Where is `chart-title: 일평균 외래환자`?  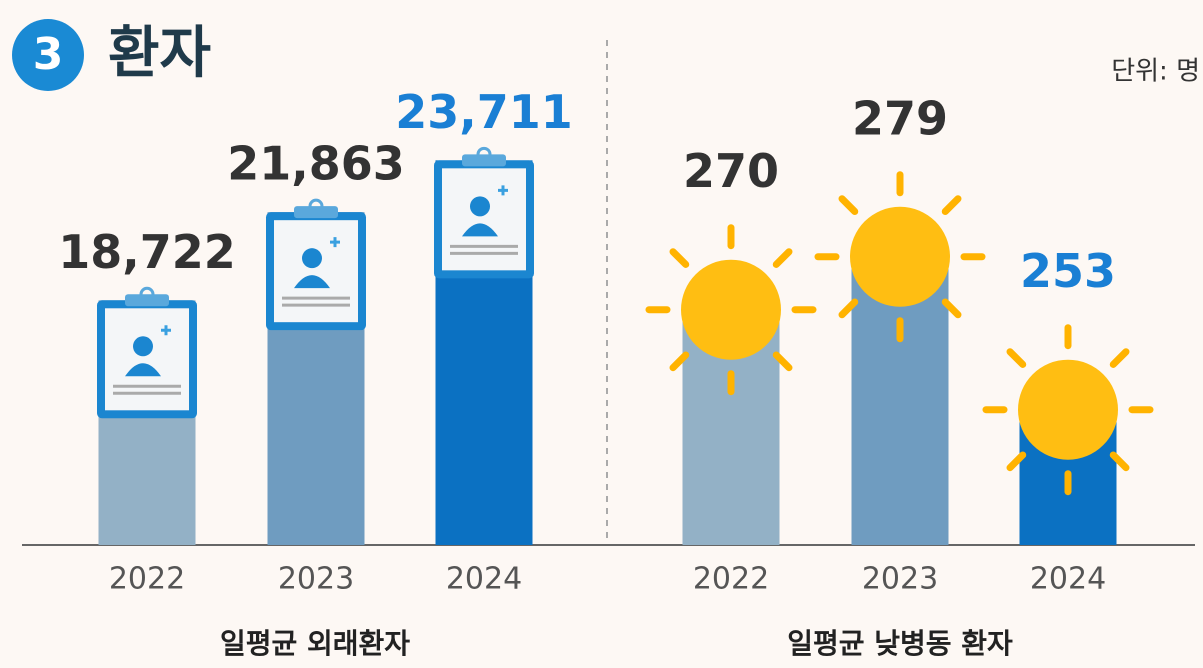
chart-title: 일평균 외래환자 is located at coordinates (315, 643).